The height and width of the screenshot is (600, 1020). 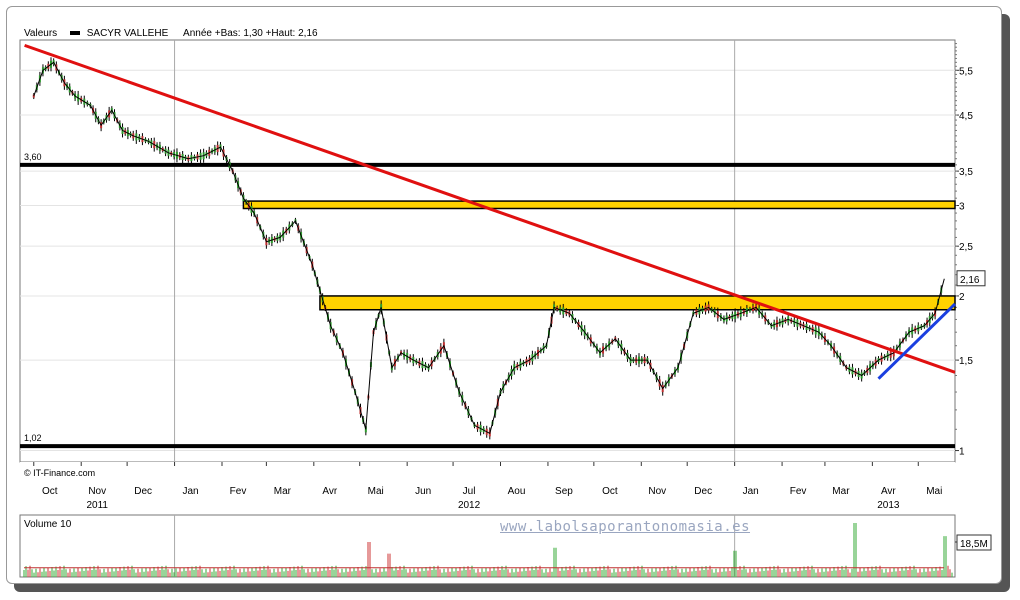 What do you see at coordinates (488, 550) in the screenshot?
I see `volume-bars` at bounding box center [488, 550].